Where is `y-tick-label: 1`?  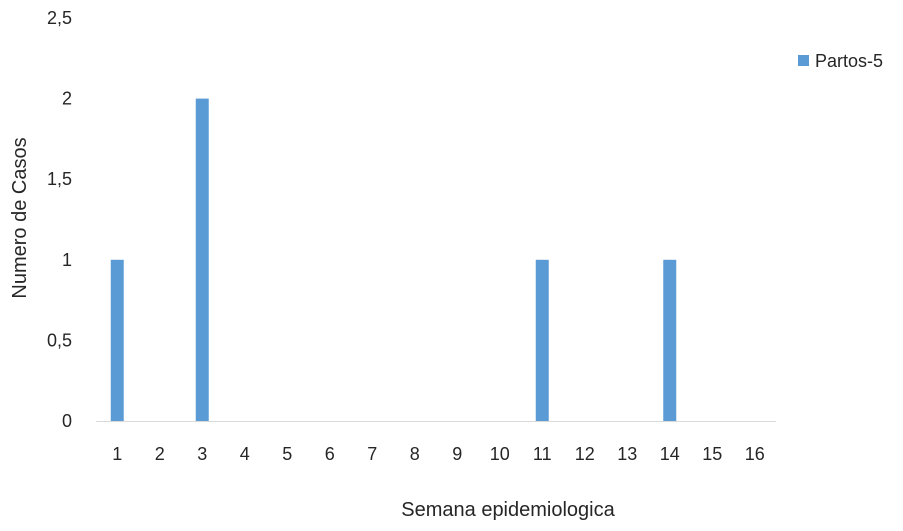
y-tick-label: 1 is located at coordinates (67, 260).